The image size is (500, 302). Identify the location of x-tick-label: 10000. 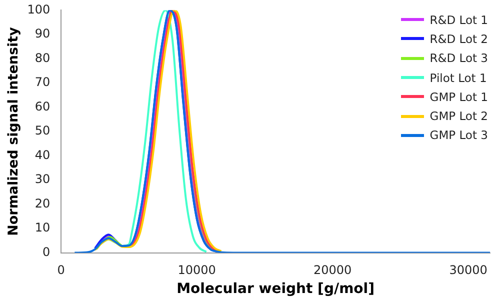
(197, 270).